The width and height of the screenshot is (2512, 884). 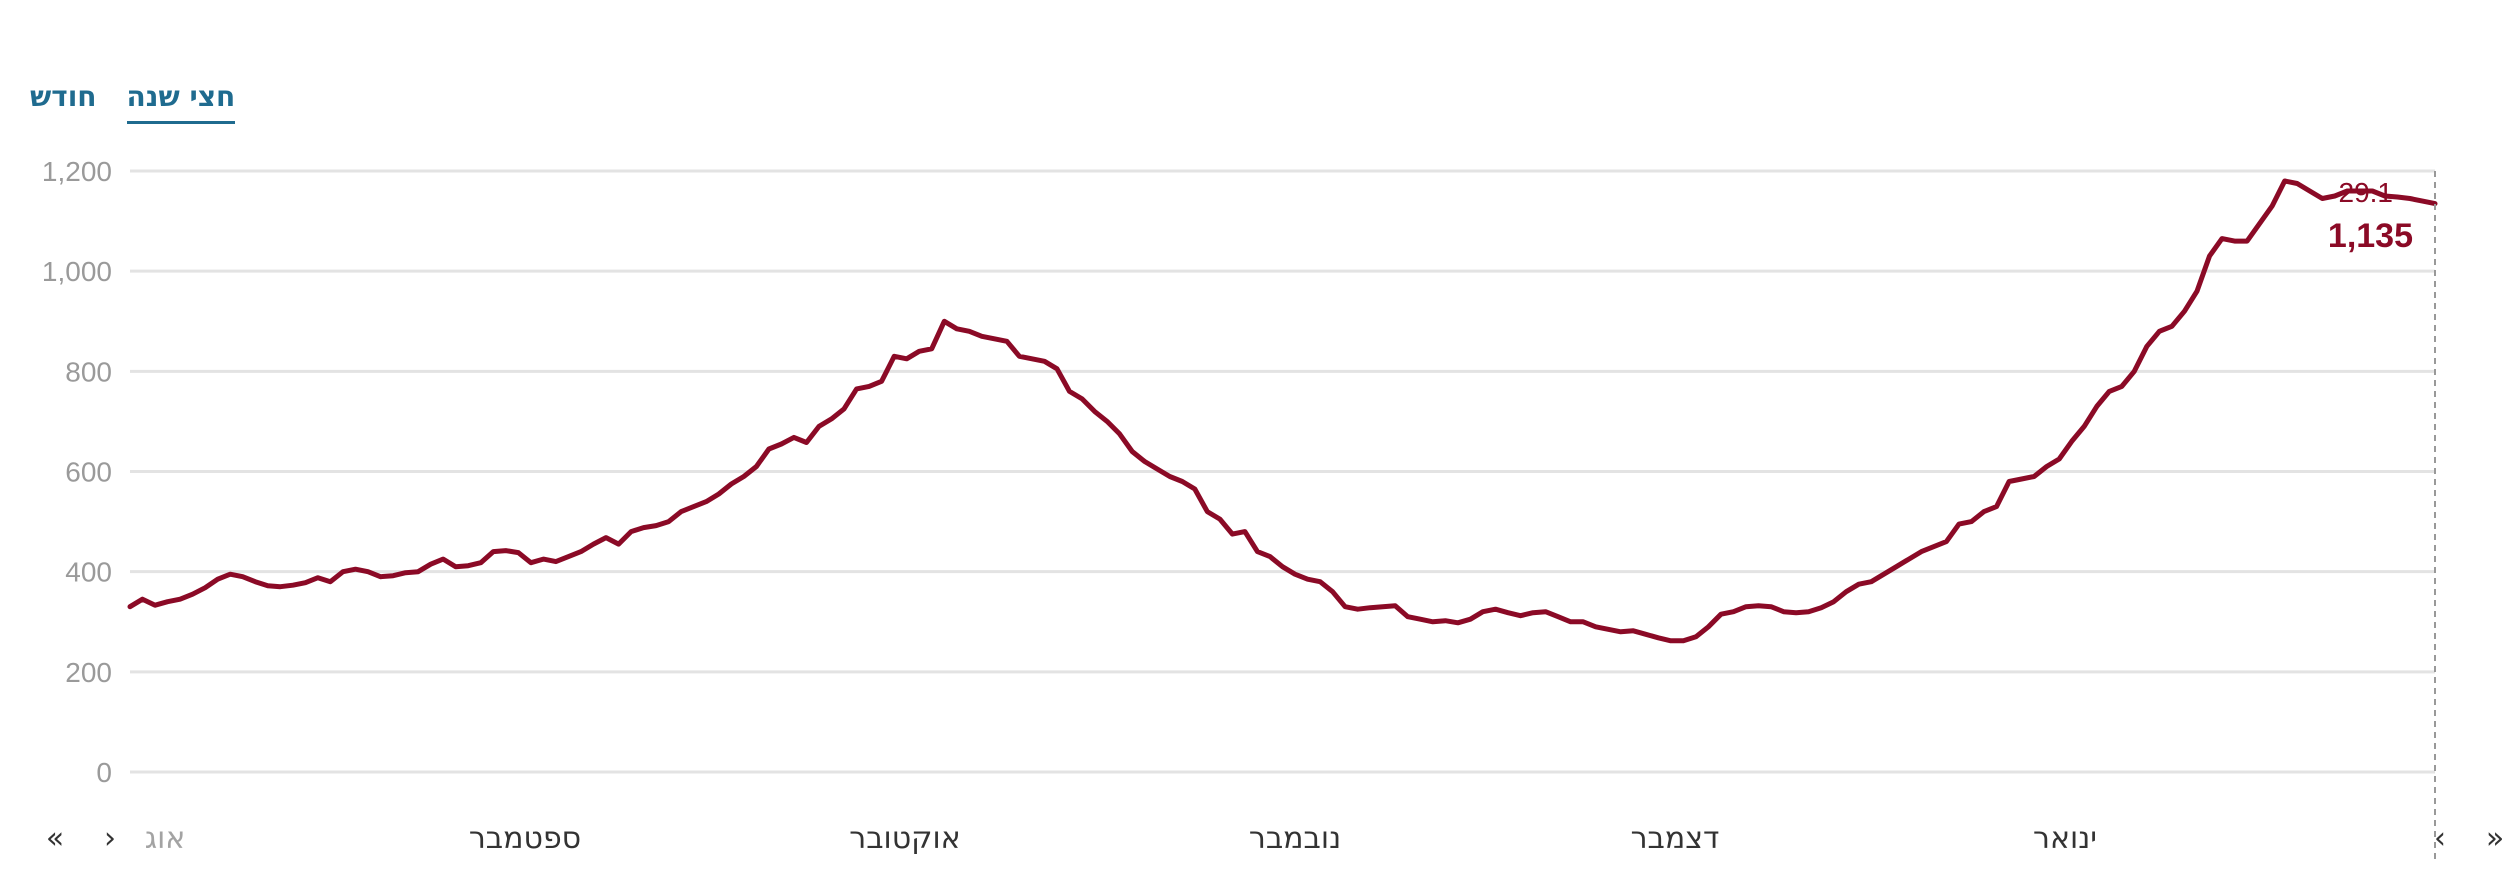 What do you see at coordinates (1675, 838) in the screenshot?
I see `x-tick-label: דצמבר` at bounding box center [1675, 838].